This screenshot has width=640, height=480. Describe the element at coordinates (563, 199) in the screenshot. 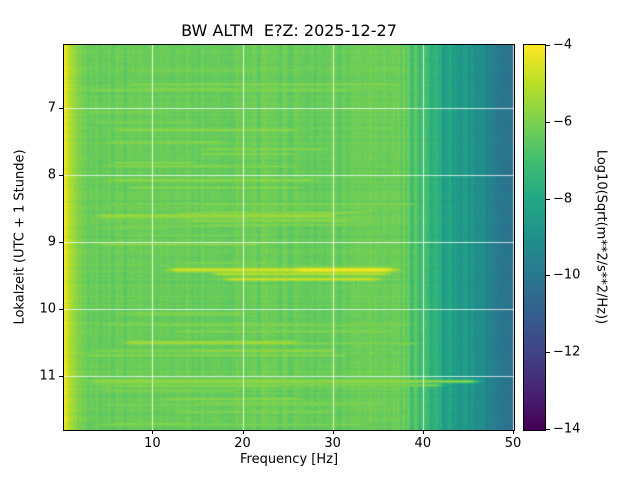

I see `colorbar-tick-label: −8` at that location.